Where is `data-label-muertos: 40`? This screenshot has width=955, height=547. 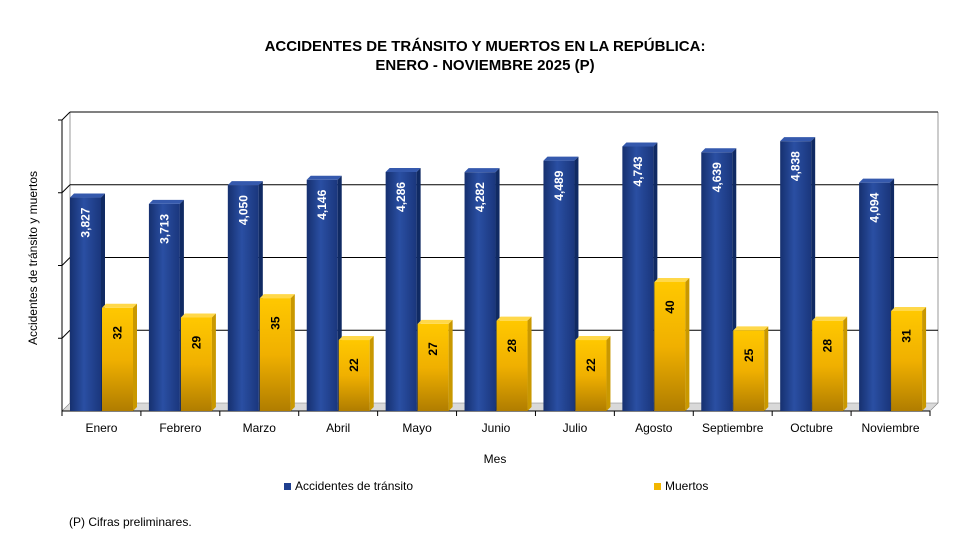
data-label-muertos: 40 is located at coordinates (670, 307).